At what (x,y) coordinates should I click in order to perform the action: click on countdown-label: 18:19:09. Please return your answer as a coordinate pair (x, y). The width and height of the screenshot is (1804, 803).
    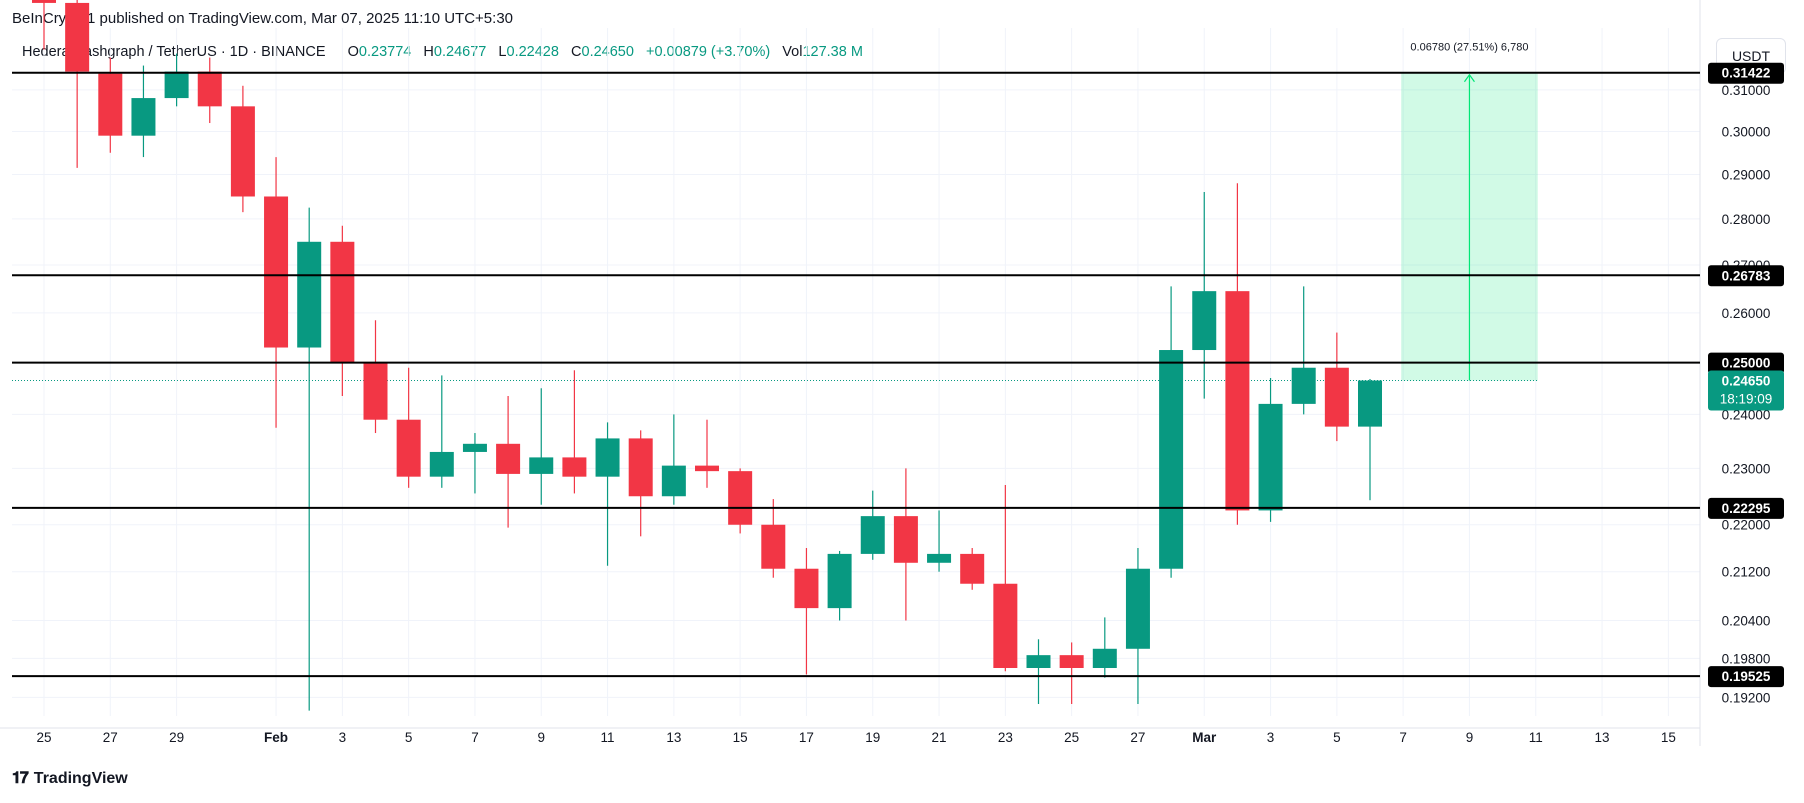
    Looking at the image, I should click on (1746, 399).